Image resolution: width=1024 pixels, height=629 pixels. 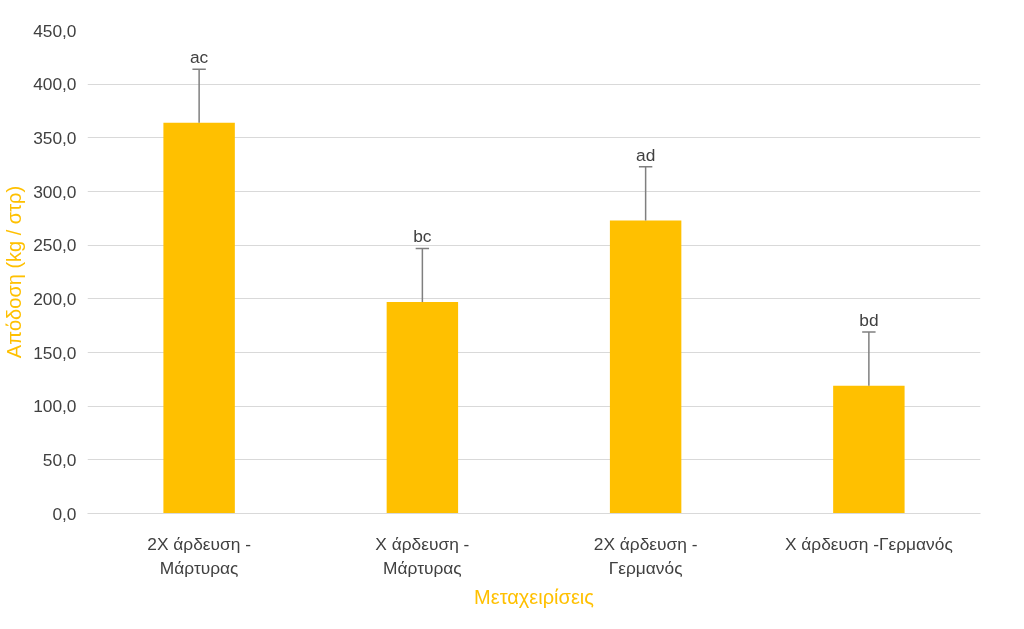 What do you see at coordinates (64, 513) in the screenshot?
I see `y-tick-label: 0,0` at bounding box center [64, 513].